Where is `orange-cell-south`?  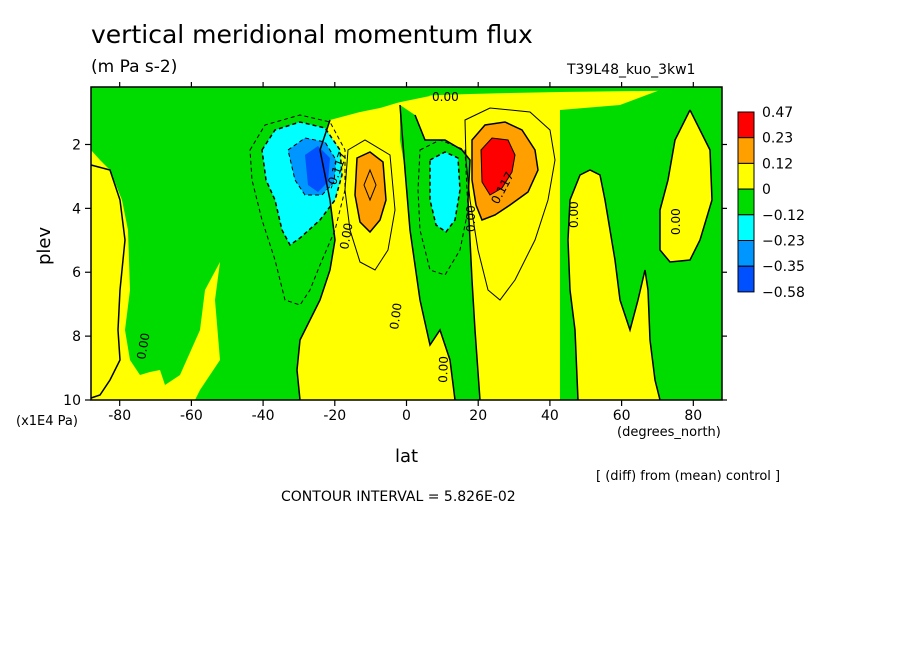
orange-cell-south is located at coordinates (370, 192).